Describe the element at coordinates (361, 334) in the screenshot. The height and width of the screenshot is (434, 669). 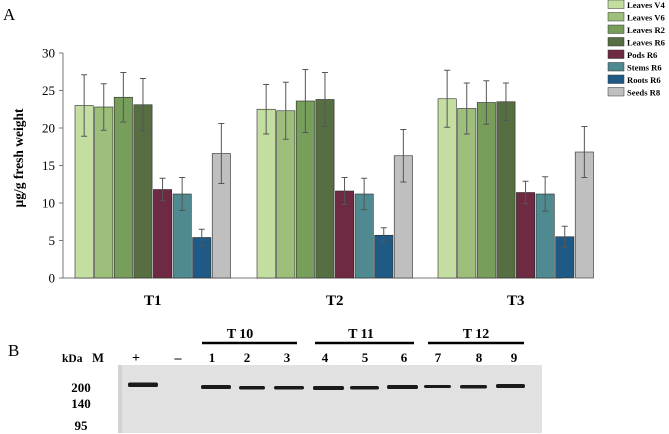
I see `gel-group-title: T 11` at that location.